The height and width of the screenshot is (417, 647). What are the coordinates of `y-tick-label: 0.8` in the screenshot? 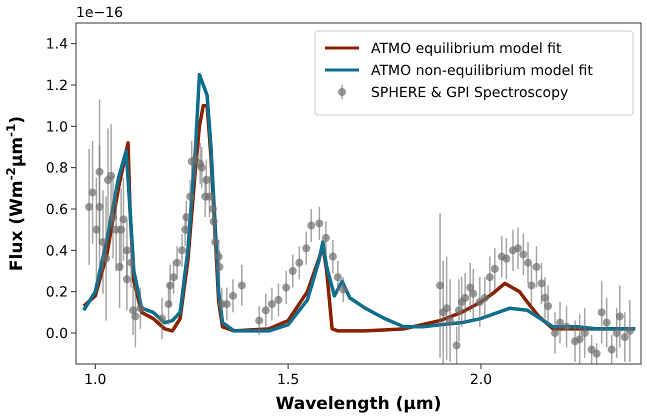 It's located at (57, 168).